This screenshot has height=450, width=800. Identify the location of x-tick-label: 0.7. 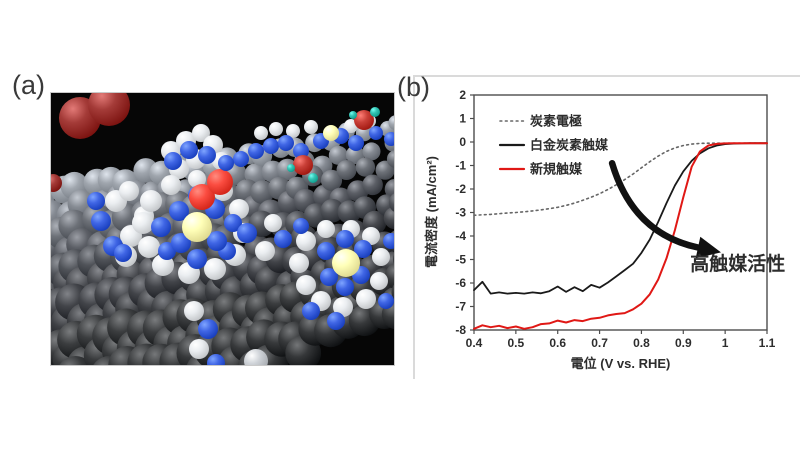
(599, 343).